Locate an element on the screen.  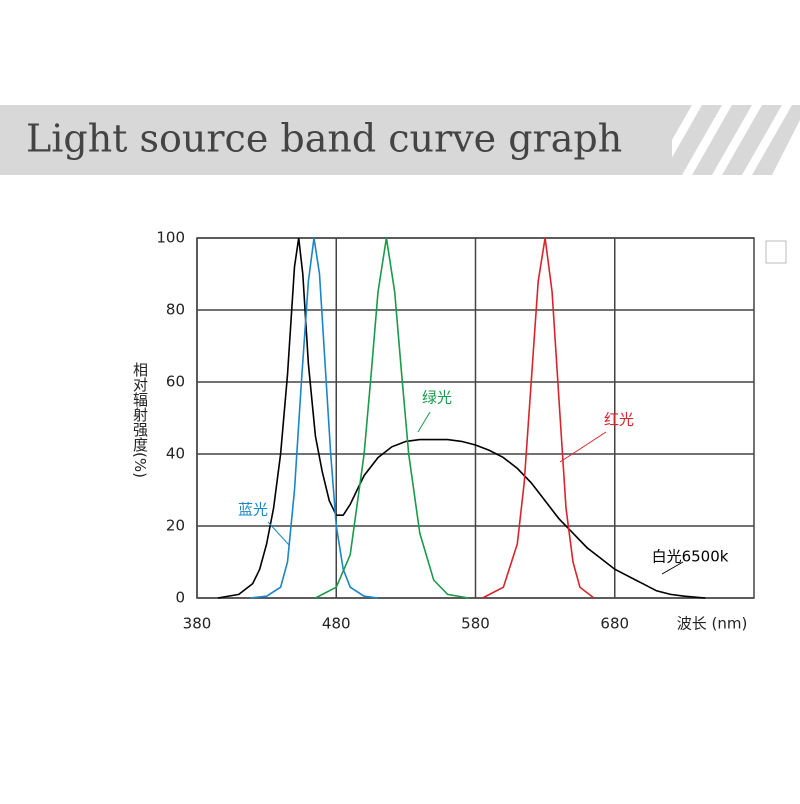
y-axis-label: 相对辐射强度(%) is located at coordinates (140, 420).